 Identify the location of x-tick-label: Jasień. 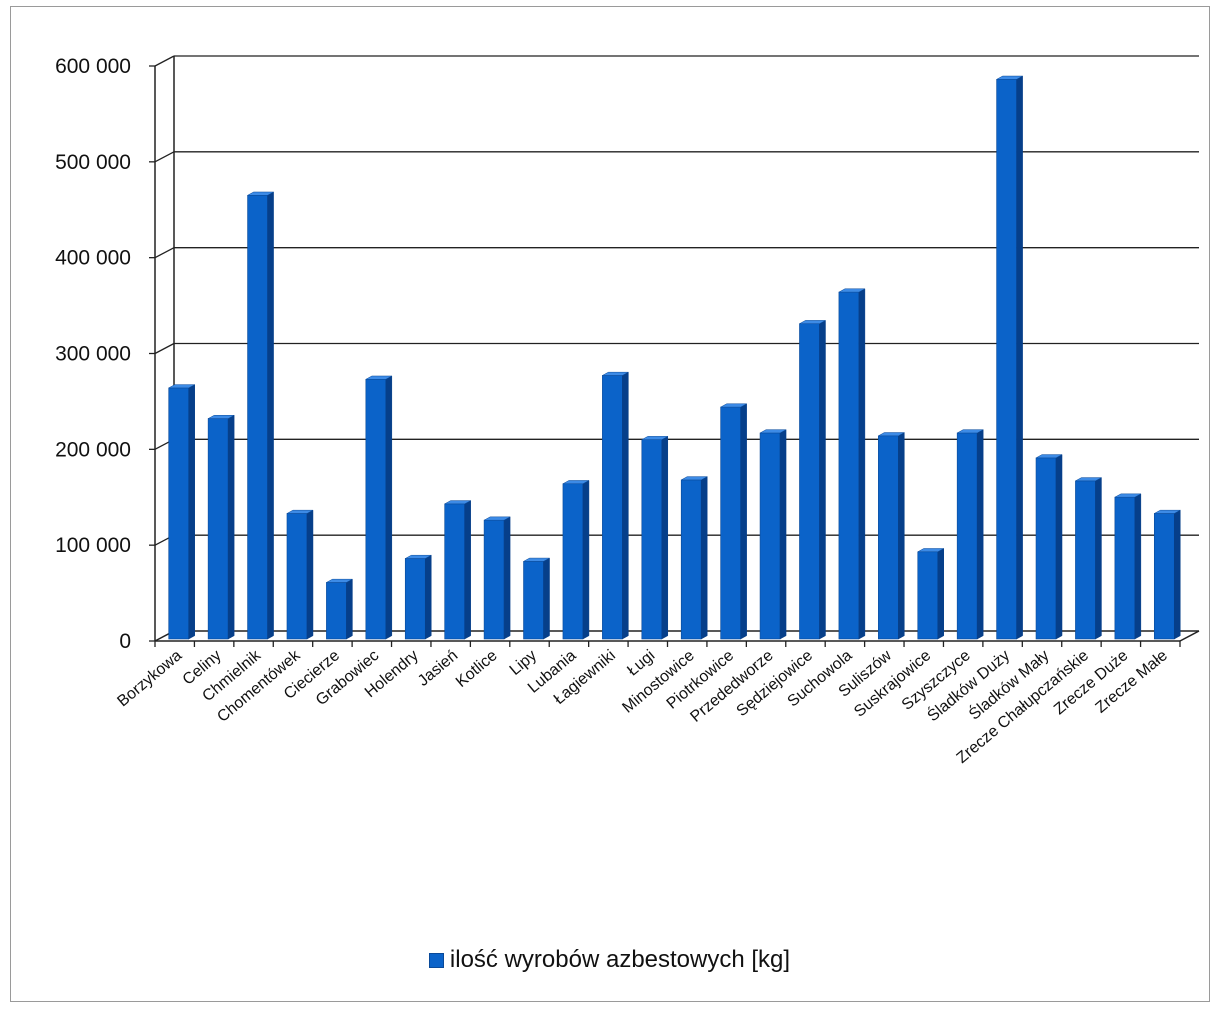
(438, 668).